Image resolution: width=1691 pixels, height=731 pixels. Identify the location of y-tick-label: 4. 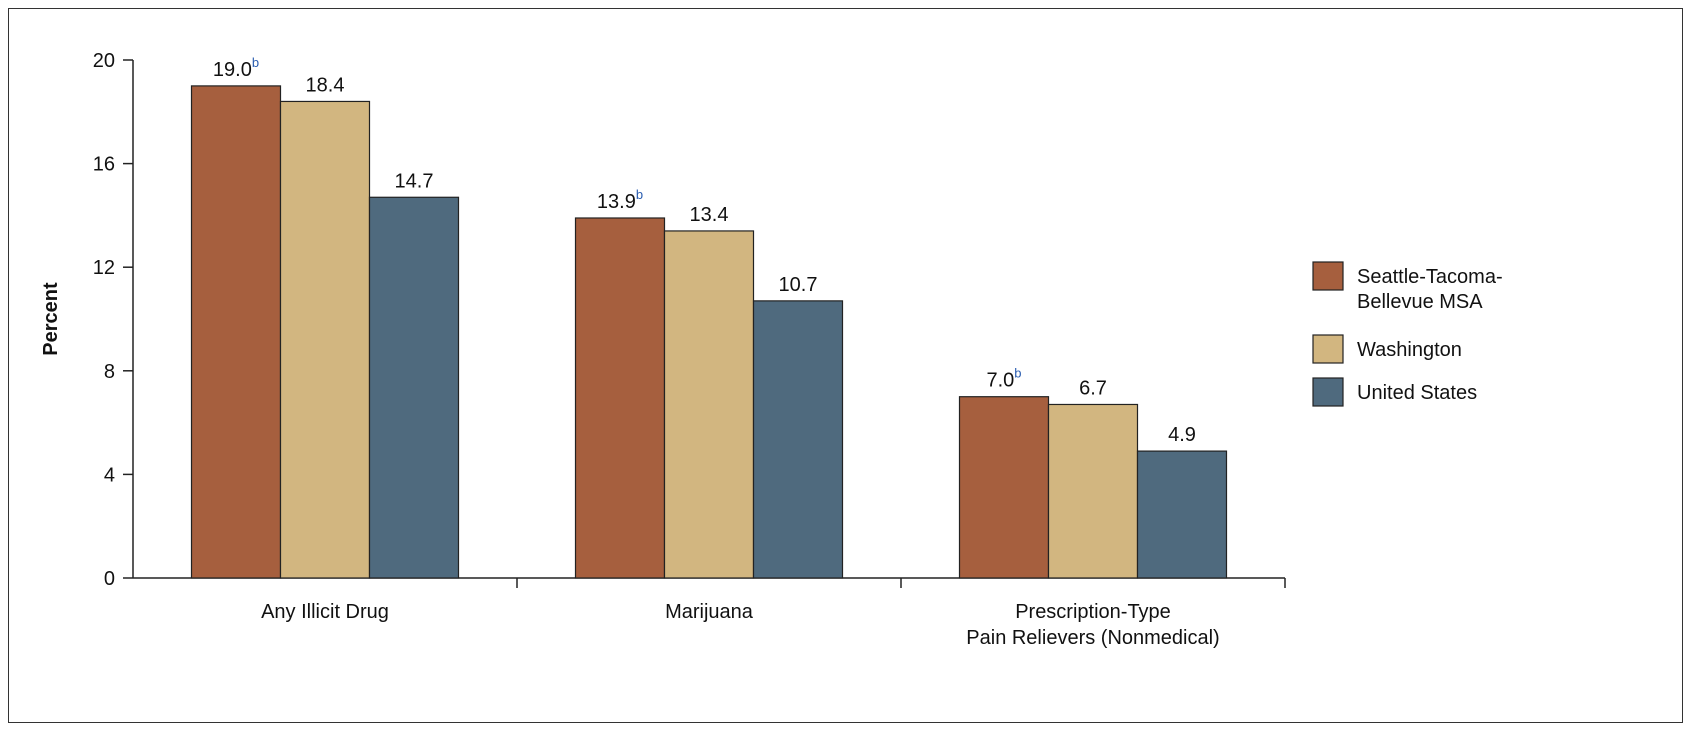
(109, 475).